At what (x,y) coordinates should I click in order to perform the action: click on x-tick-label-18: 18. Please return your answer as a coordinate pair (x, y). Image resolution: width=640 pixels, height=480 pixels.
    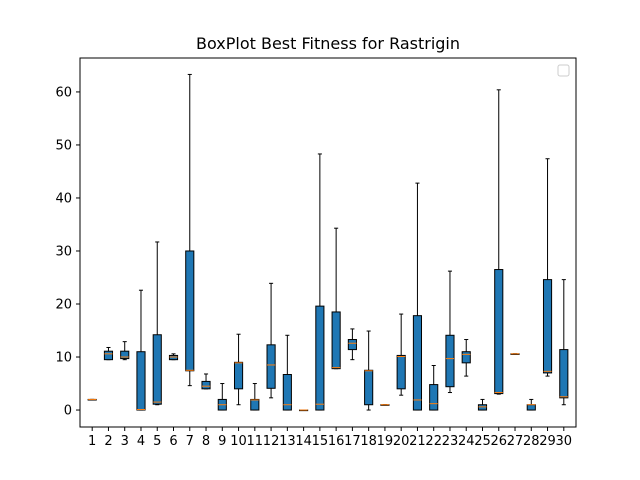
    Looking at the image, I should click on (368, 441).